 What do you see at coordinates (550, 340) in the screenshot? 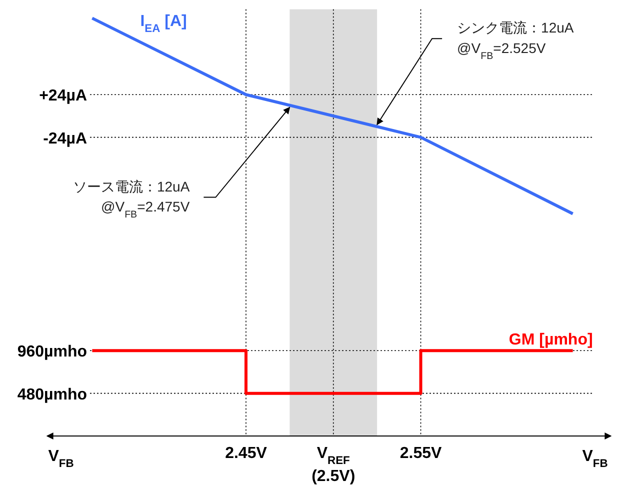
I see `series-label: GM [µmho]` at bounding box center [550, 340].